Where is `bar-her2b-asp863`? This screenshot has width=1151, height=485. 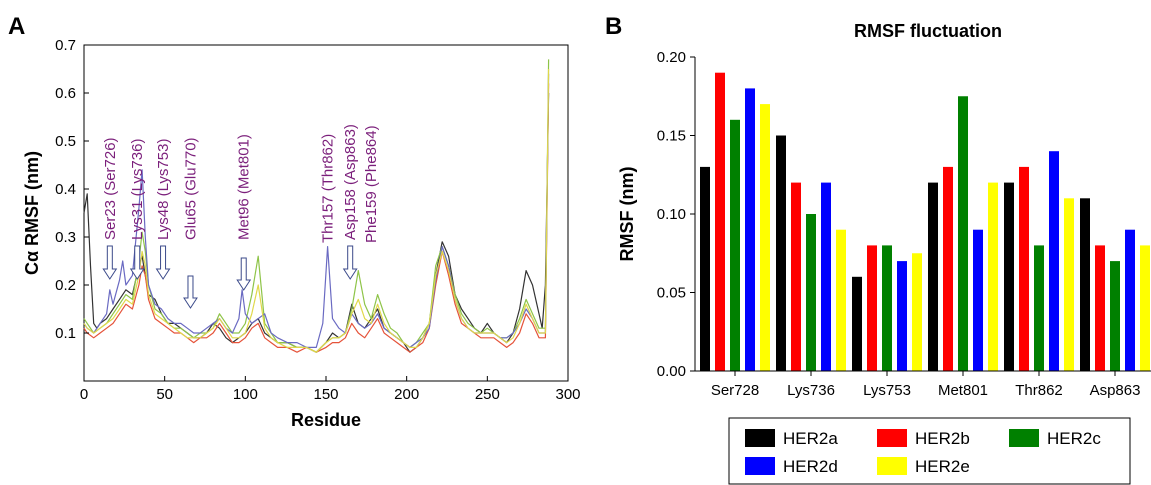
bar-her2b-asp863 is located at coordinates (1100, 308).